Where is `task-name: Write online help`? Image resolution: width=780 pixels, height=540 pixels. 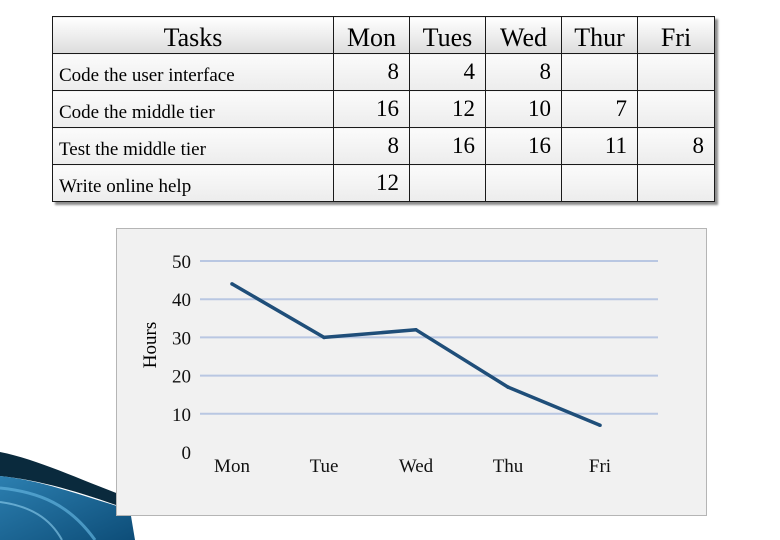 task-name: Write online help is located at coordinates (193, 183).